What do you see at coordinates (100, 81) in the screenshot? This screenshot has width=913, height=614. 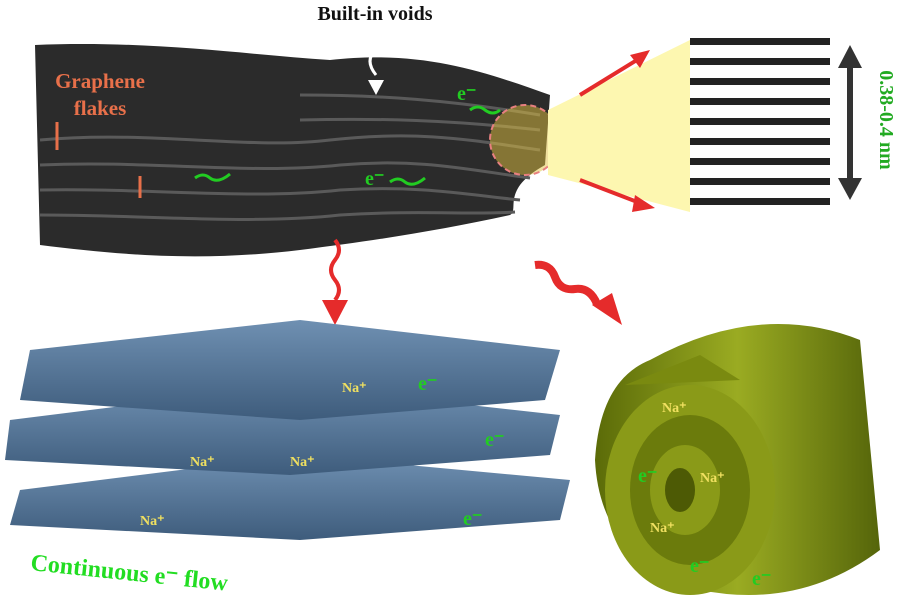 I see `graphene-label-1: Graphene` at bounding box center [100, 81].